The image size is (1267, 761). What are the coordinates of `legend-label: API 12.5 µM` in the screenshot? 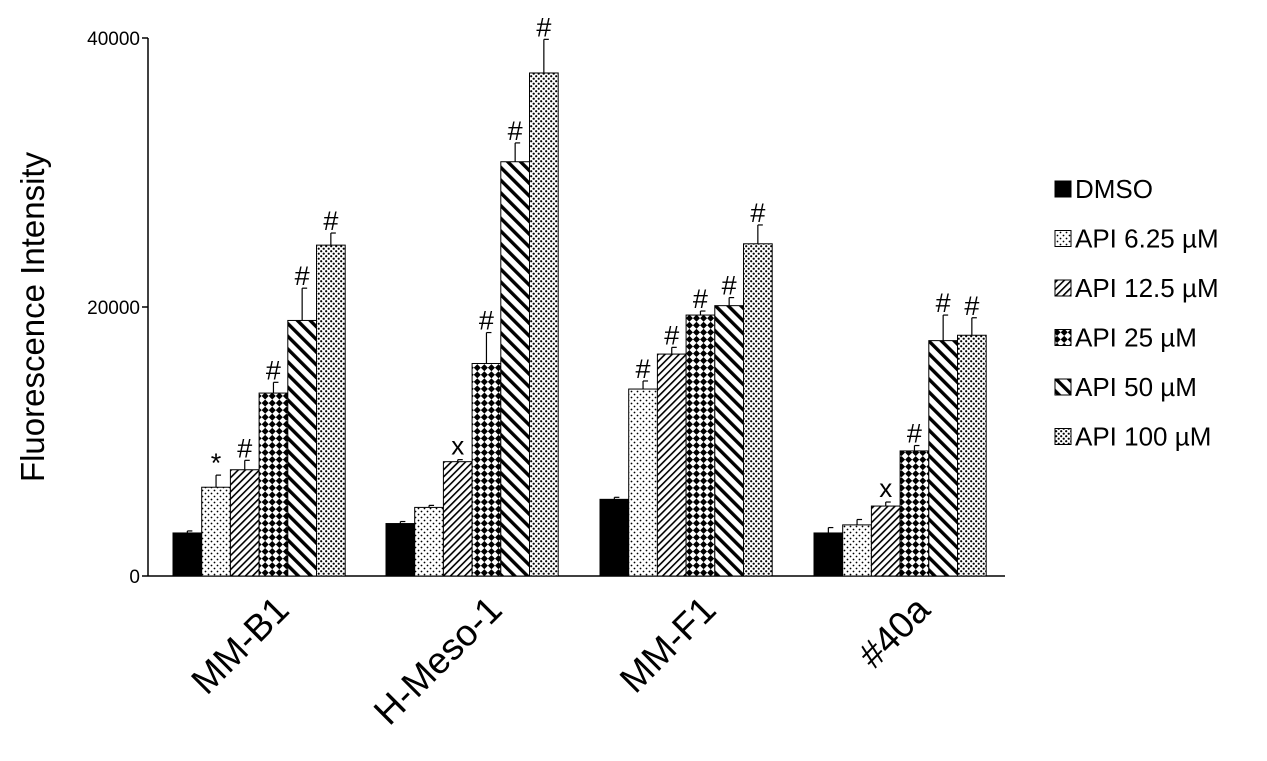 It's located at (1147, 288).